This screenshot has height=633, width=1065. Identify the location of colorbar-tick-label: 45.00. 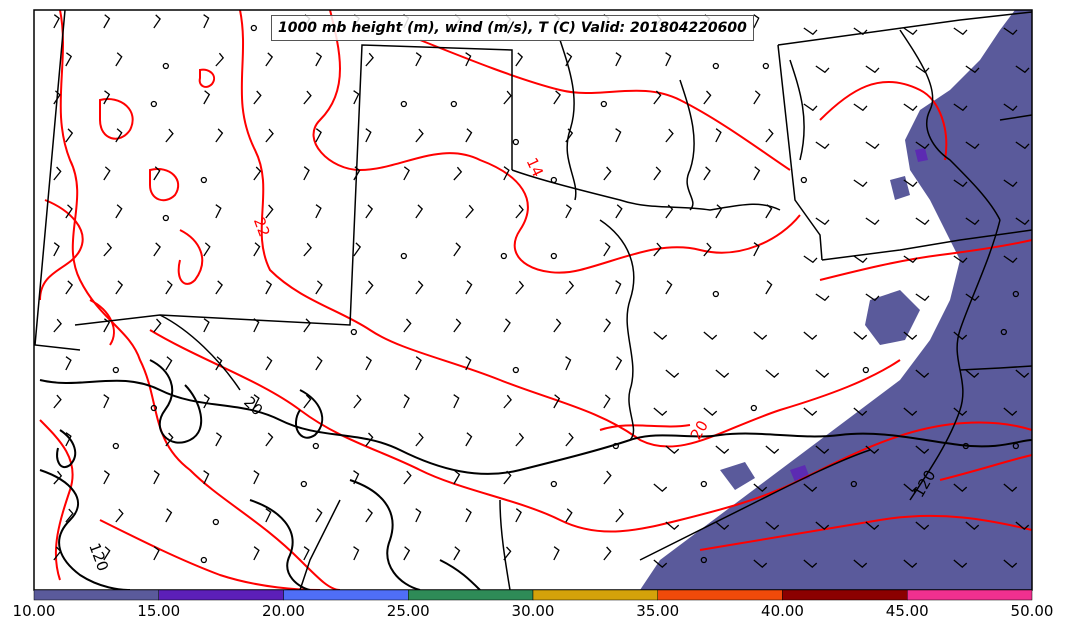
(907, 611).